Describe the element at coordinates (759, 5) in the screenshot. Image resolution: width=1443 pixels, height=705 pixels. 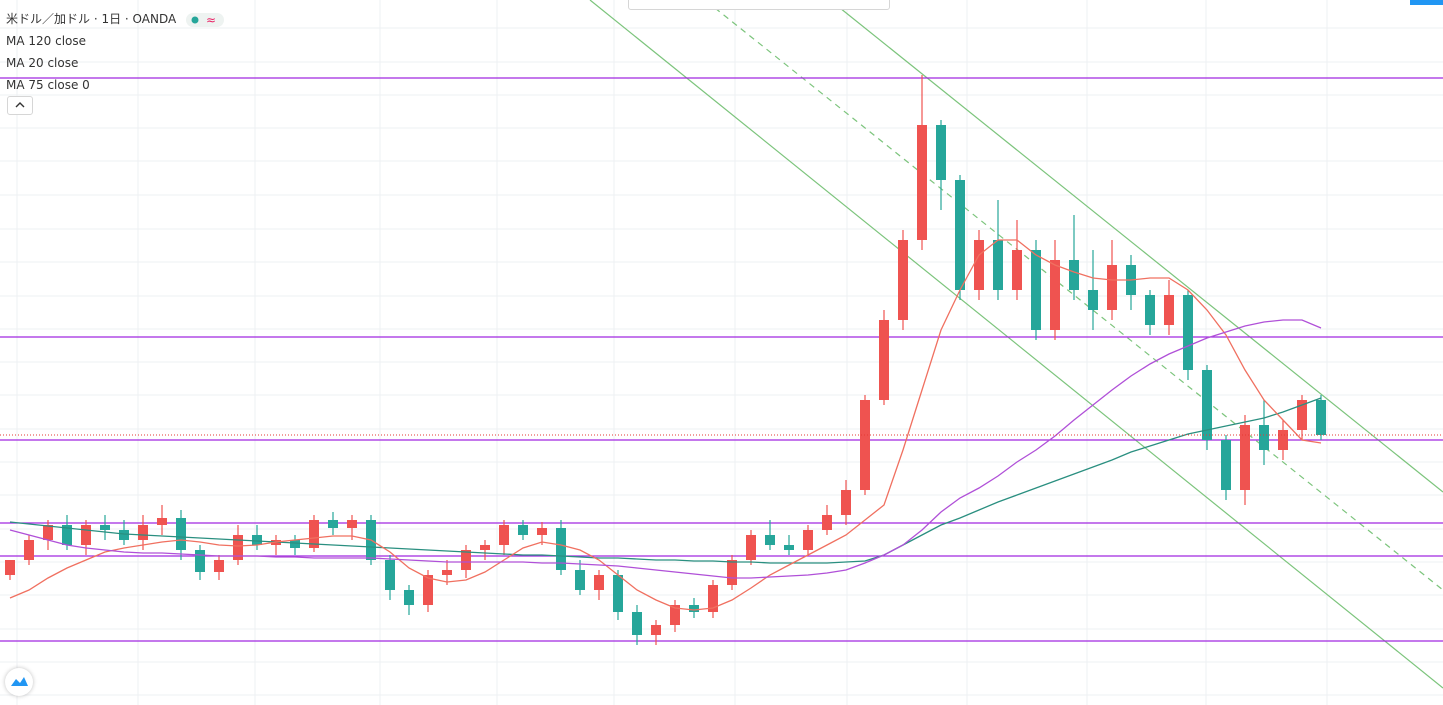
I see `toolbar` at that location.